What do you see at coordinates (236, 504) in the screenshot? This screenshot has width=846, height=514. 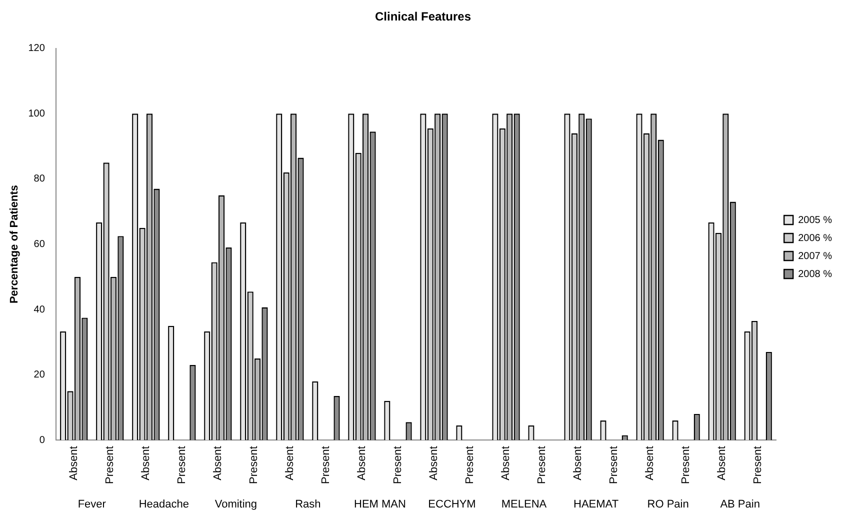 I see `text: Vomiting` at bounding box center [236, 504].